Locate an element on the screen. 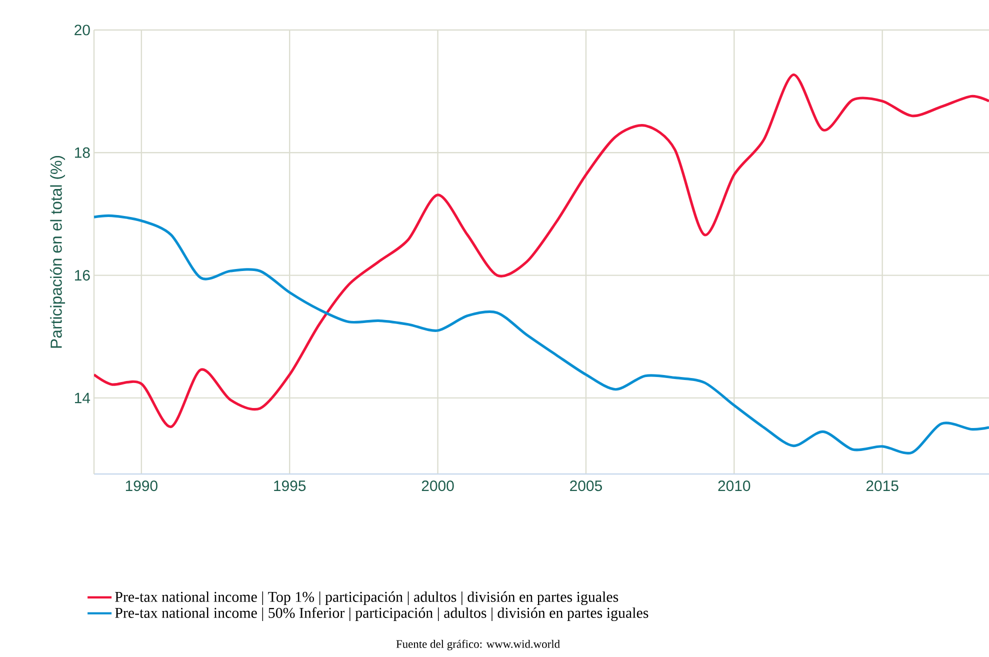 The image size is (989, 657). x-tick-label: 2005 is located at coordinates (586, 486).